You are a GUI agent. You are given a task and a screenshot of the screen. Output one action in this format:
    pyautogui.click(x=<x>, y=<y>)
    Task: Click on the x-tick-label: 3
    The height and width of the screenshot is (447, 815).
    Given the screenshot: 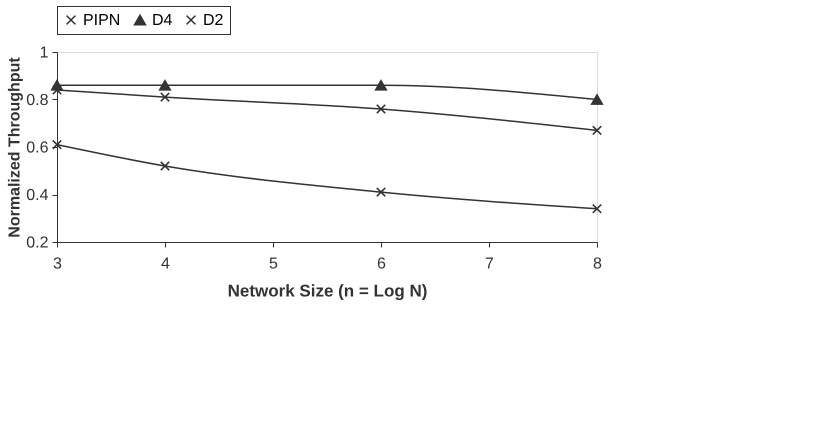 What is the action you would take?
    pyautogui.click(x=57, y=264)
    